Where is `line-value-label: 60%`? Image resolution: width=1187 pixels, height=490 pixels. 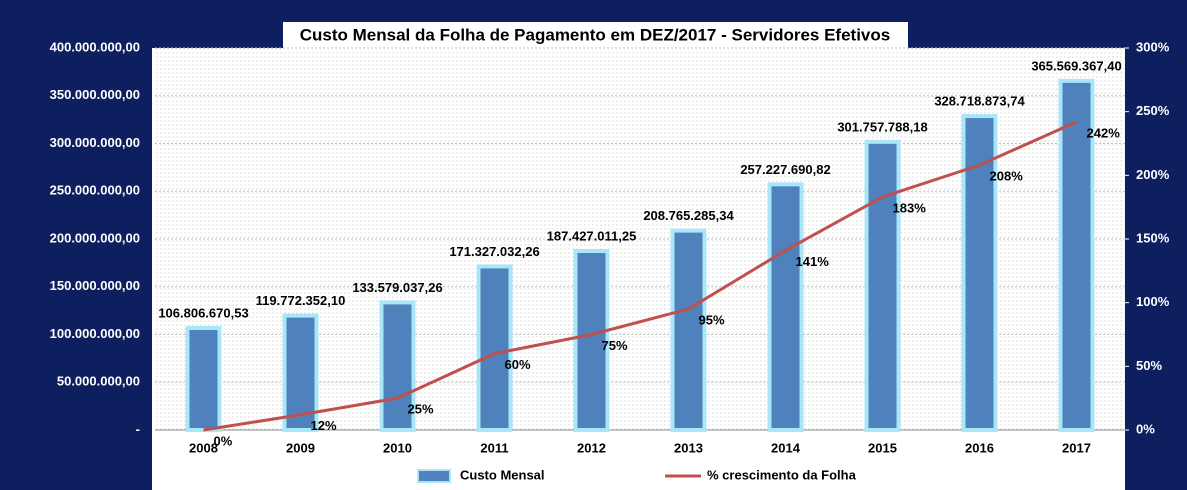 line-value-label: 60% is located at coordinates (518, 364).